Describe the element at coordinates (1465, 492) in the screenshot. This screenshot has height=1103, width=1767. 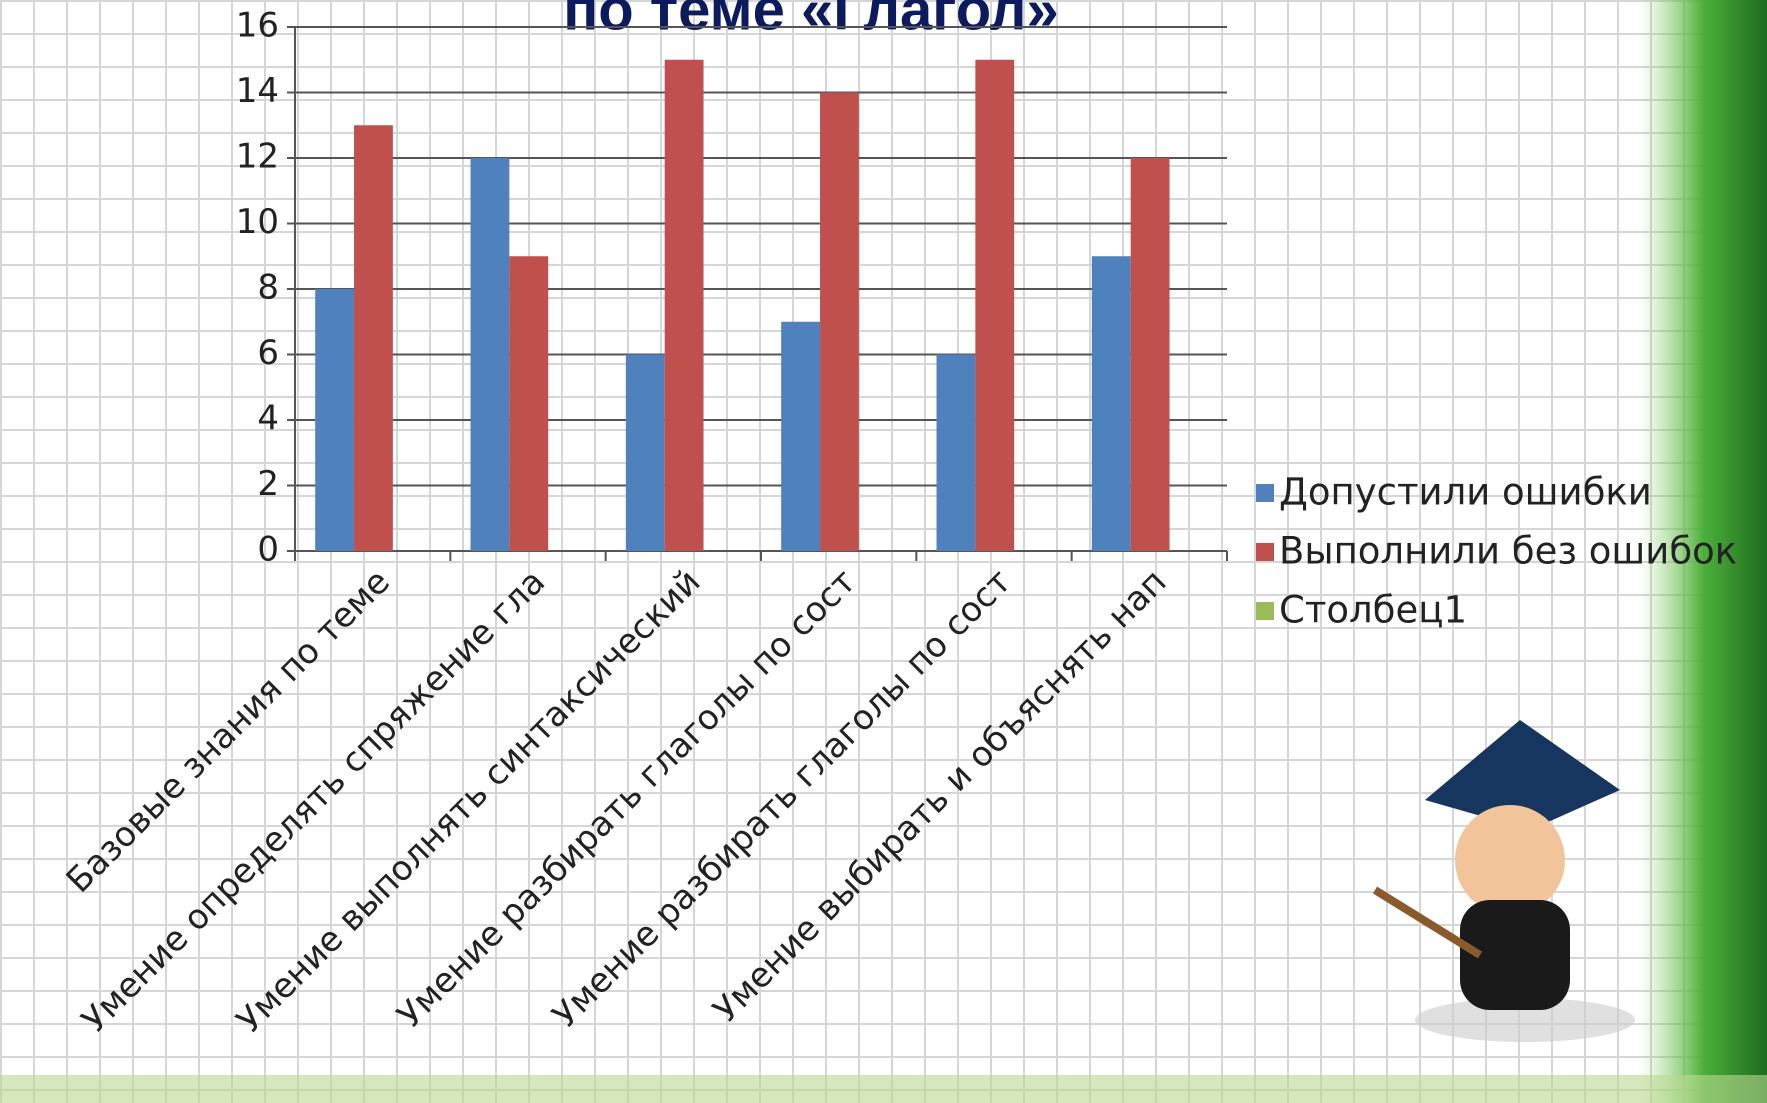
I see `legend-label: Допустили ошибки` at that location.